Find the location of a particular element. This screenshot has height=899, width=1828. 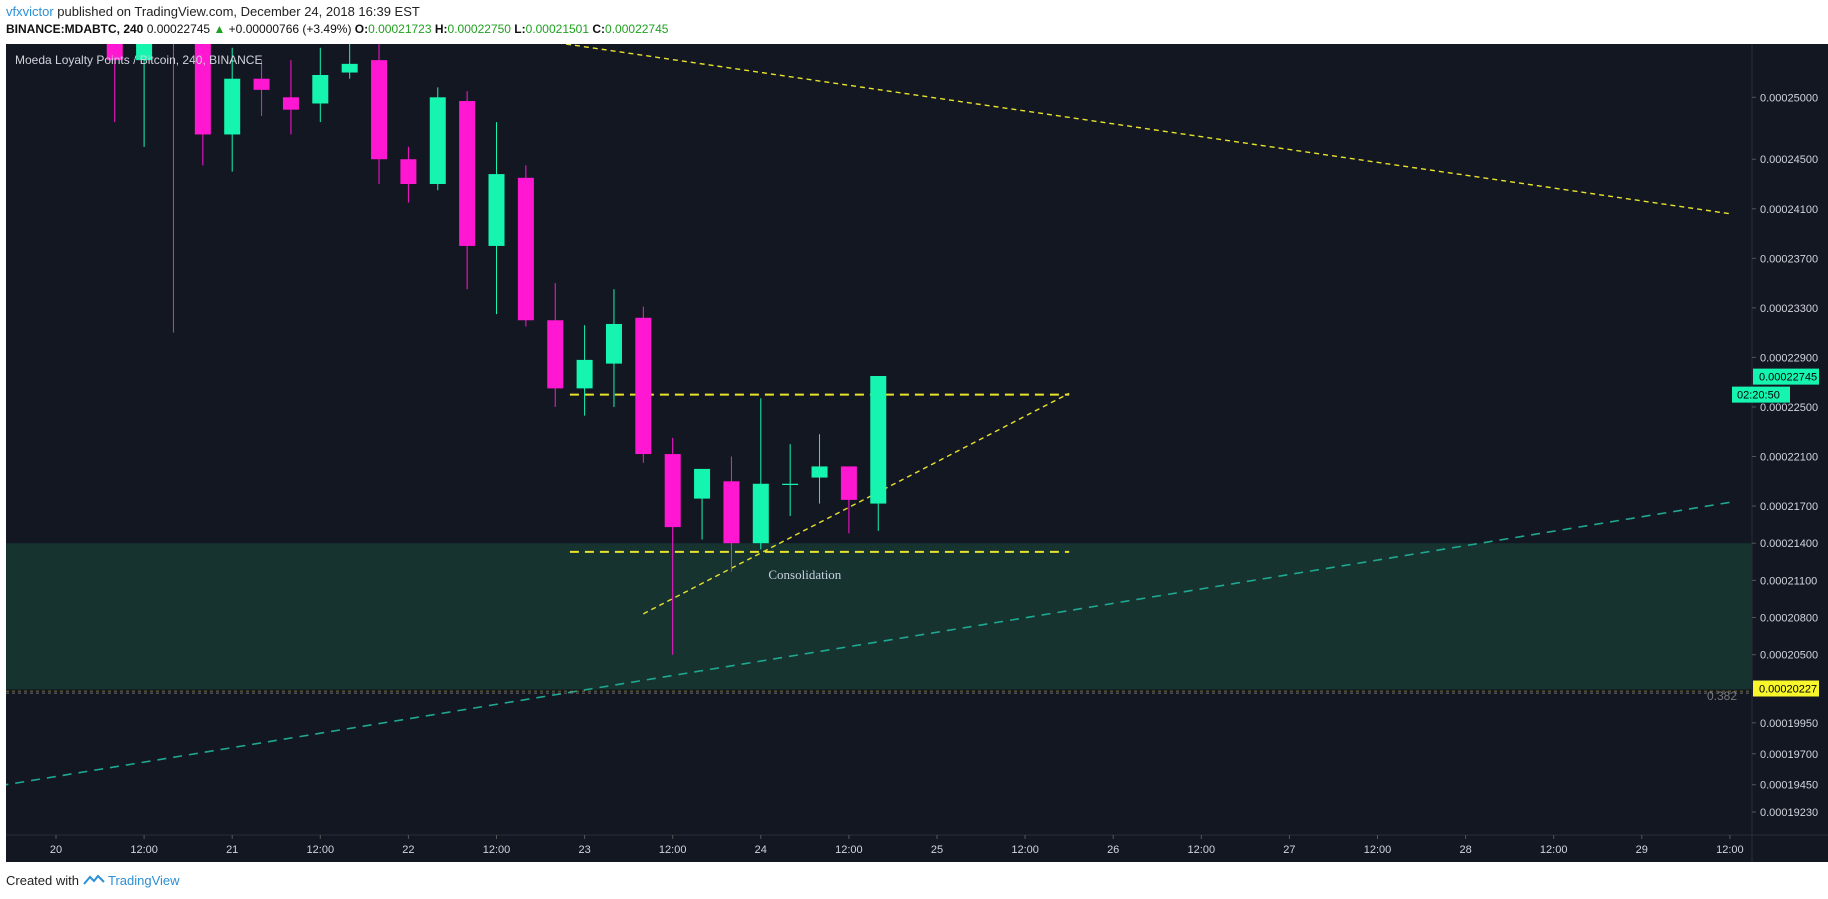

price-tick-label: 0.00024500 is located at coordinates (1789, 160).